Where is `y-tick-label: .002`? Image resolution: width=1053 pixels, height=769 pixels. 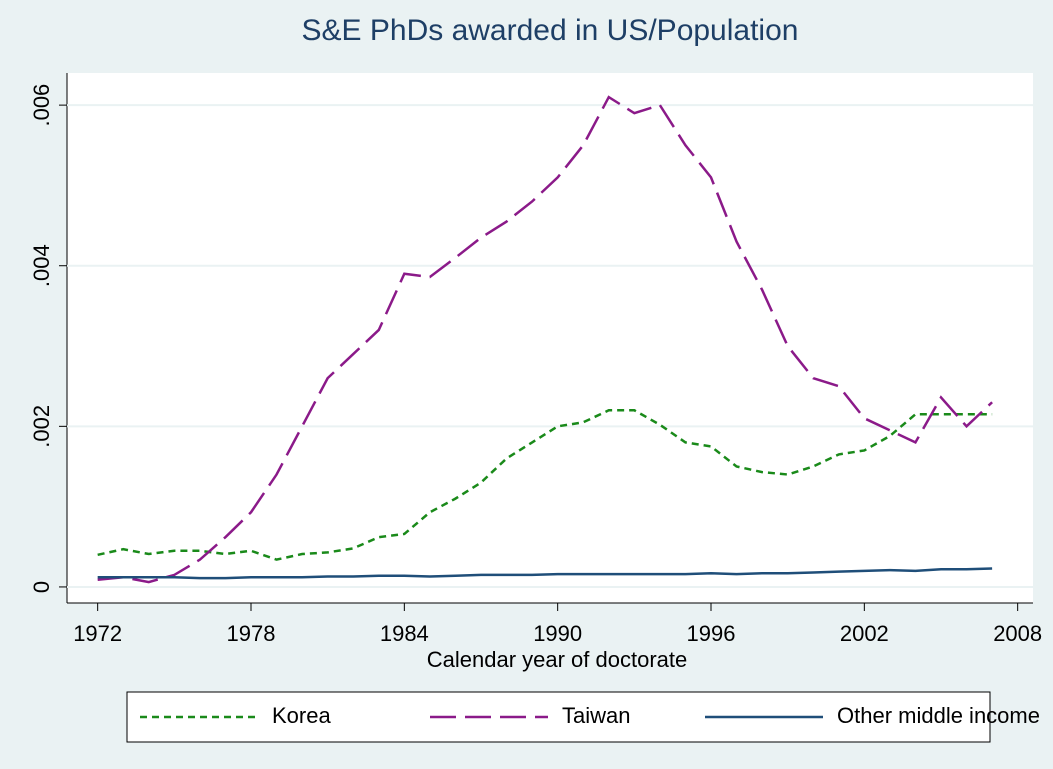
y-tick-label: .002 is located at coordinates (41, 426).